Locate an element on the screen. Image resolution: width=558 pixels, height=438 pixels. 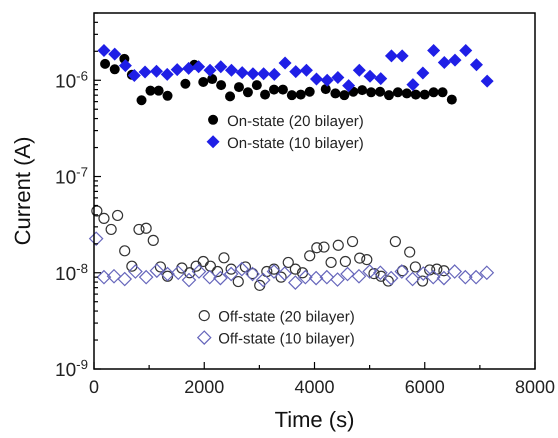
legend-label: On-state (20 bilayer) is located at coordinates (295, 121).